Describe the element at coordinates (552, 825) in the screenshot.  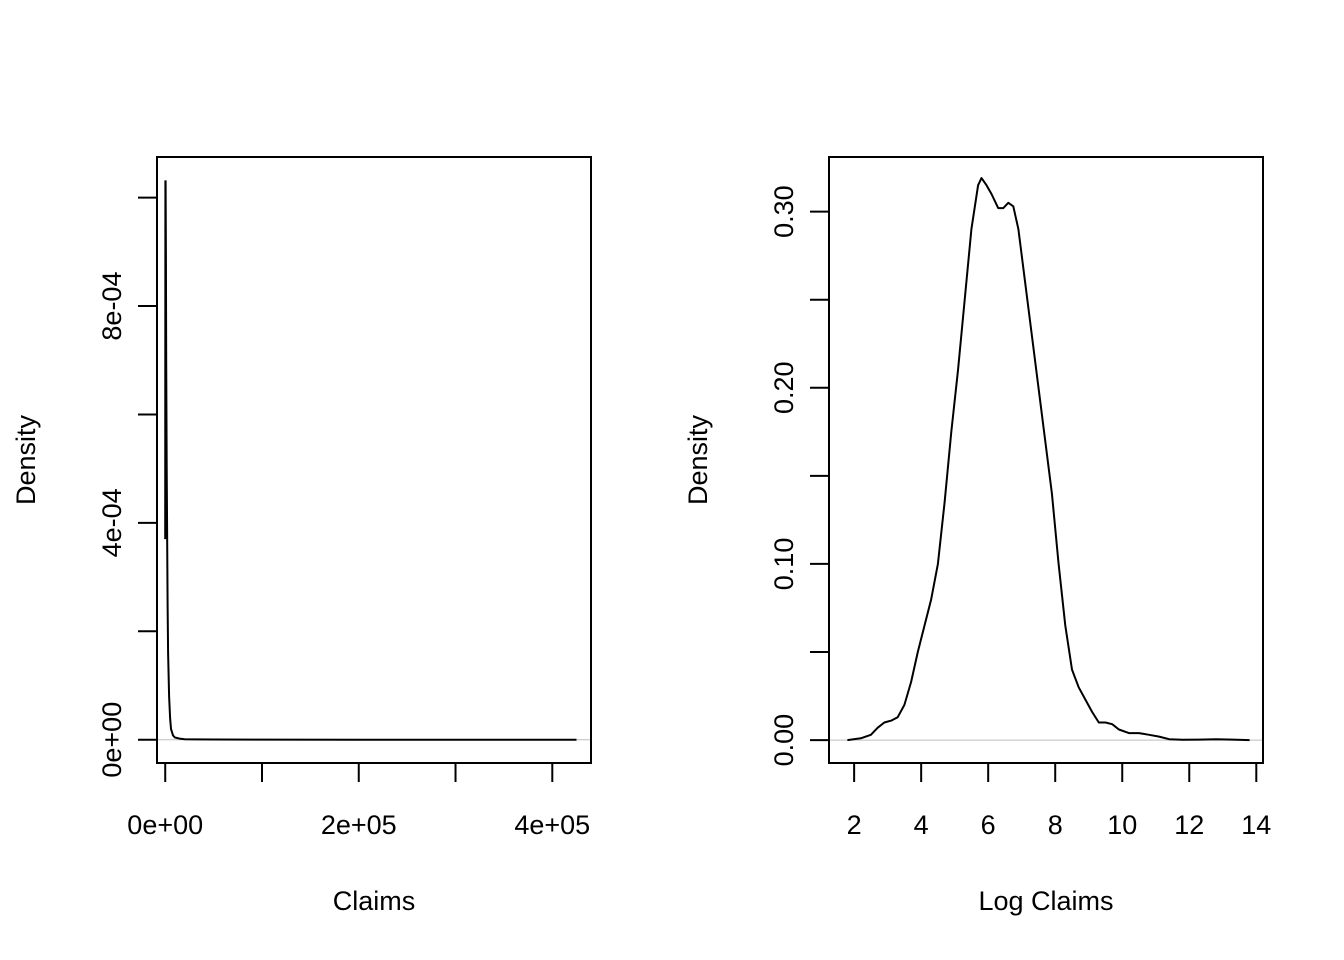
I see `x-tick-label: 4e+05` at that location.